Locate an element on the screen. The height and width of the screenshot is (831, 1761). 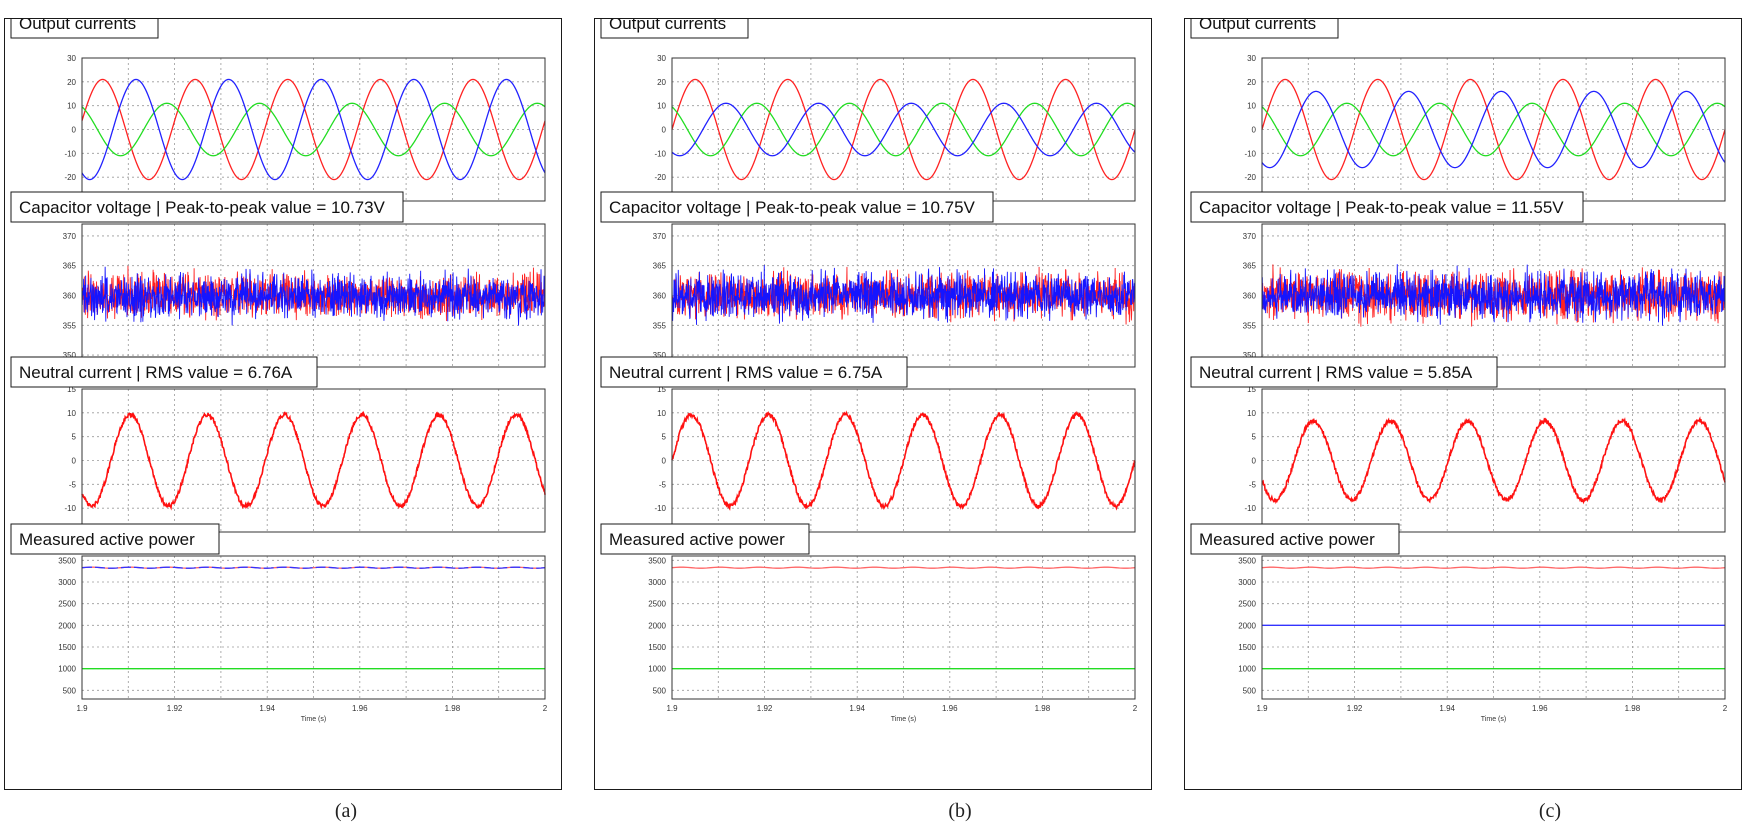
y-tick-label: 1500 is located at coordinates (657, 647).